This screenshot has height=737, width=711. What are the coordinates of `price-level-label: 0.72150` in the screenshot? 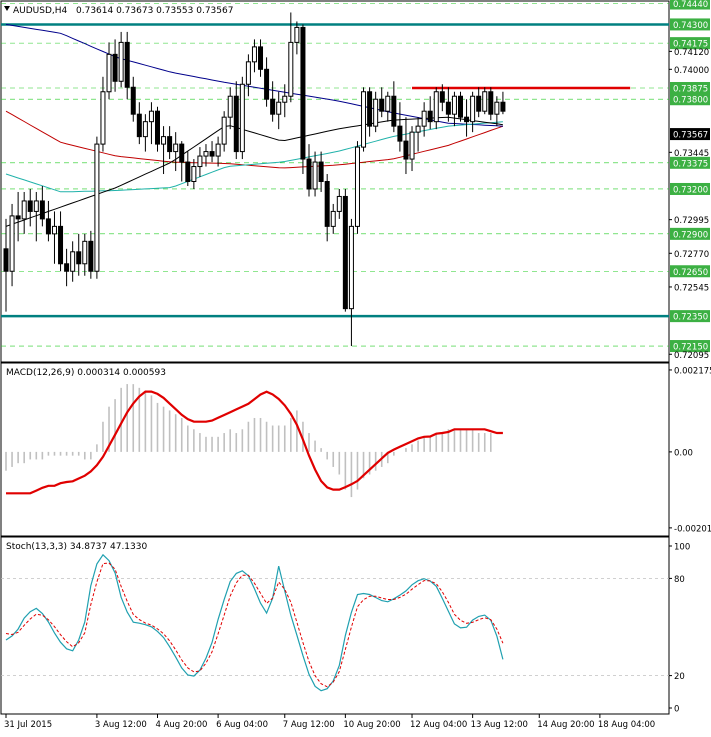 It's located at (690, 348).